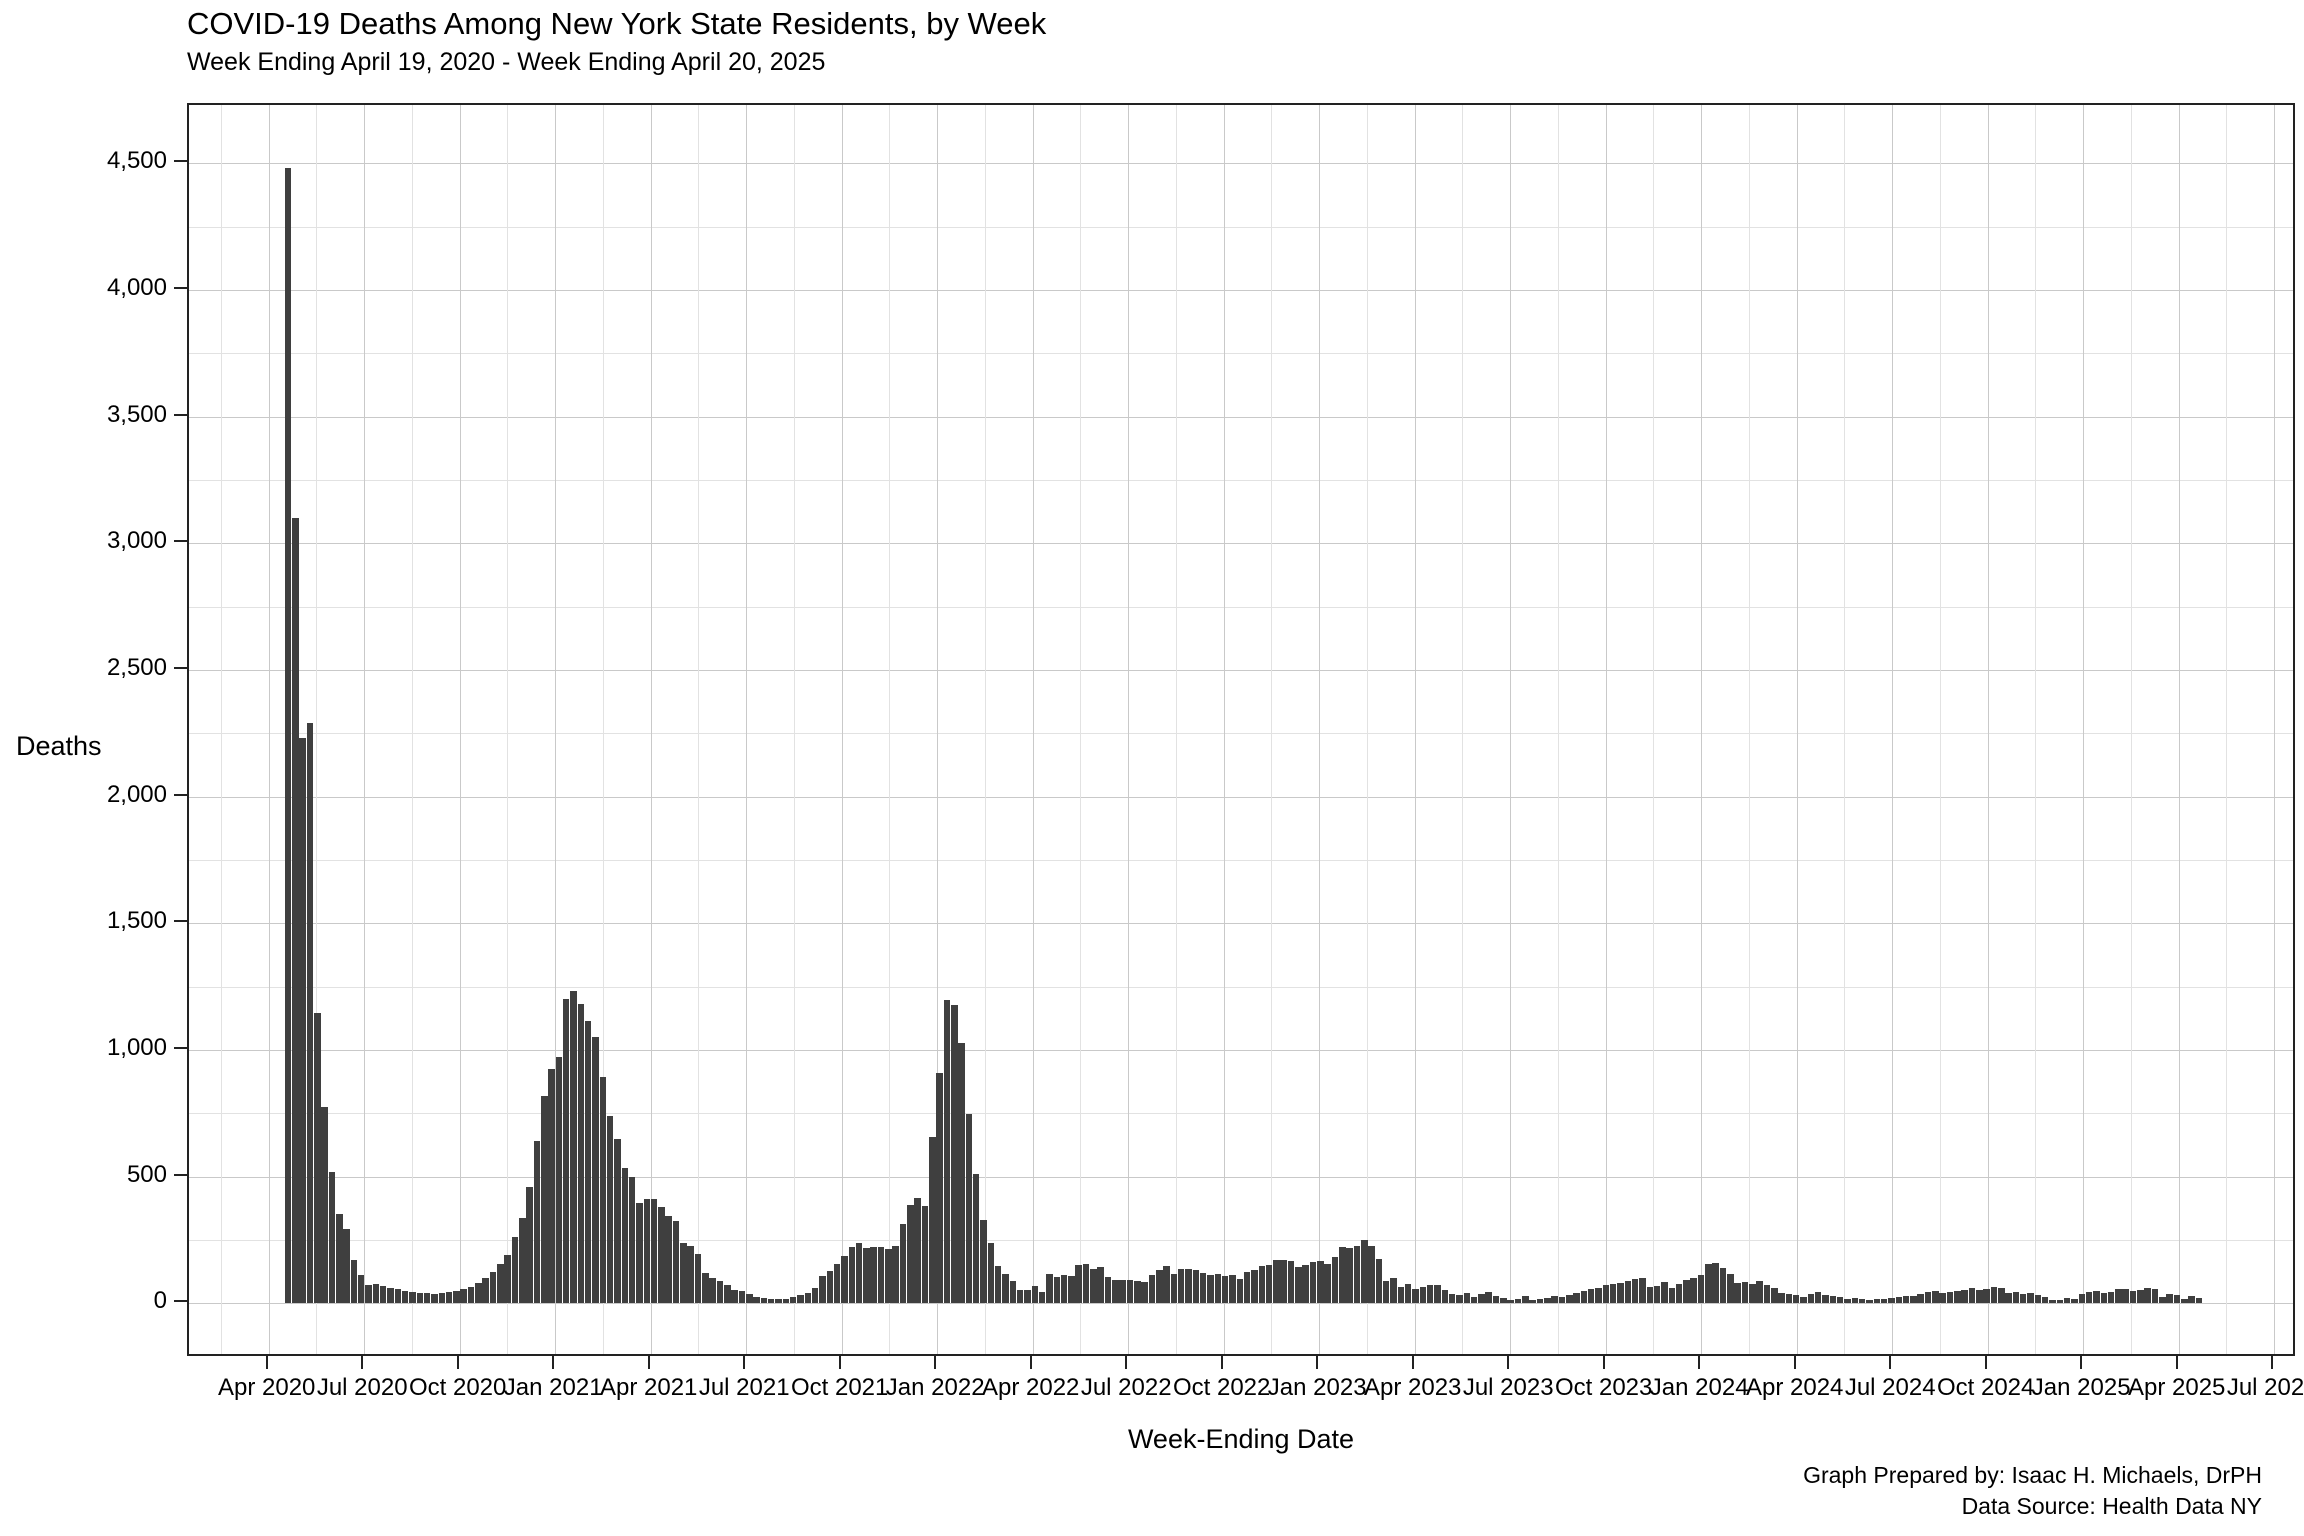  Describe the element at coordinates (2265, 1387) in the screenshot. I see `x-tick-label: Jul 2025` at that location.